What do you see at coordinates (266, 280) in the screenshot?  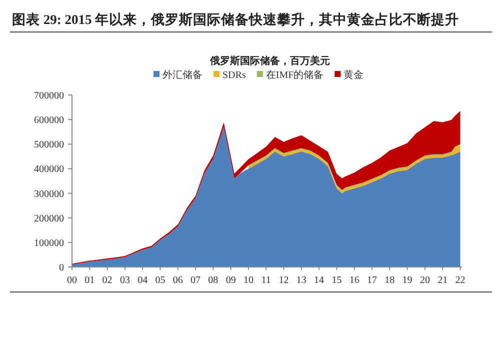 I see `x-tick-label: 11` at bounding box center [266, 280].